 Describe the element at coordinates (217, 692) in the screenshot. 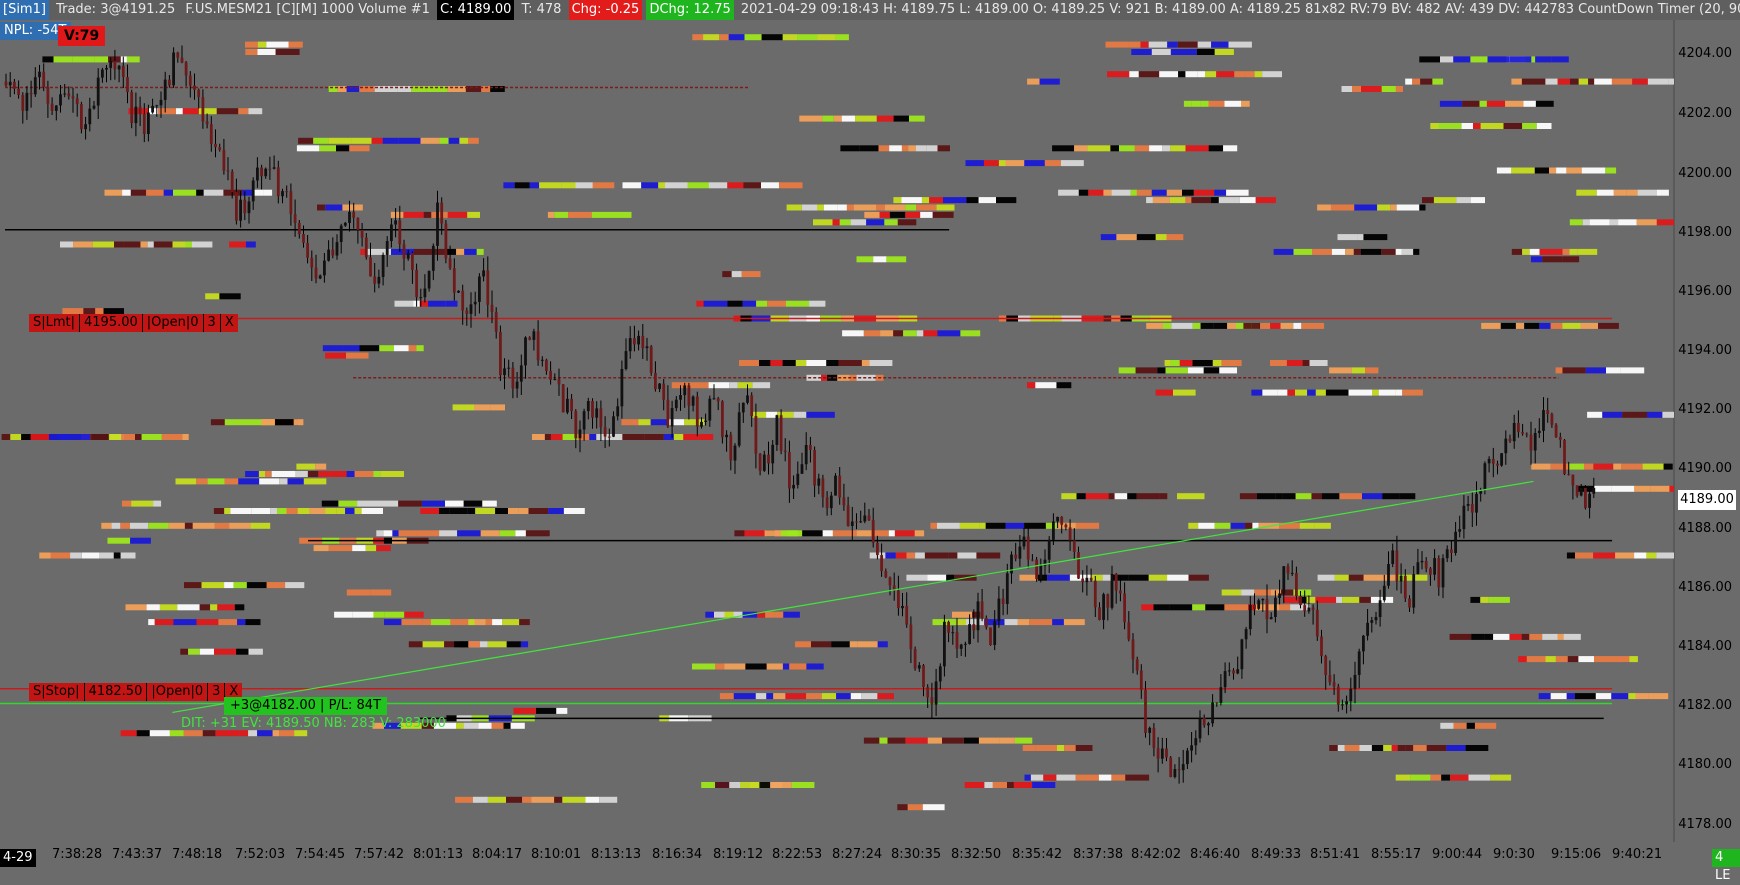

I see `stop-order-qty: 3` at that location.